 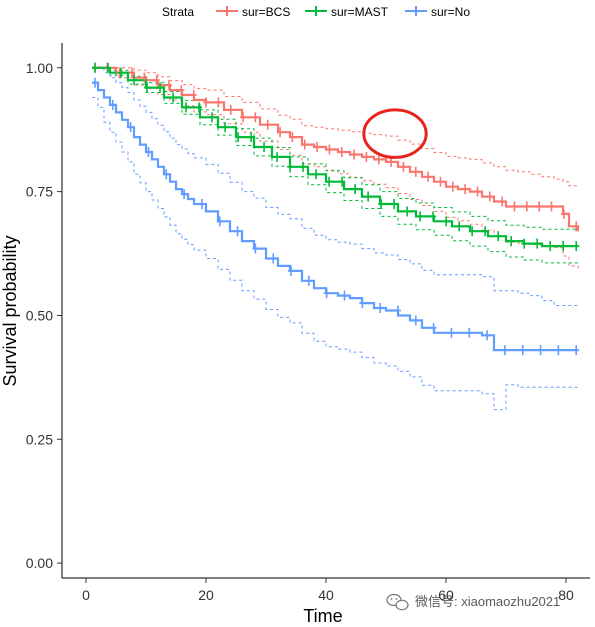 I want to click on legend-label-mast: sur=MAST, so click(x=360, y=12).